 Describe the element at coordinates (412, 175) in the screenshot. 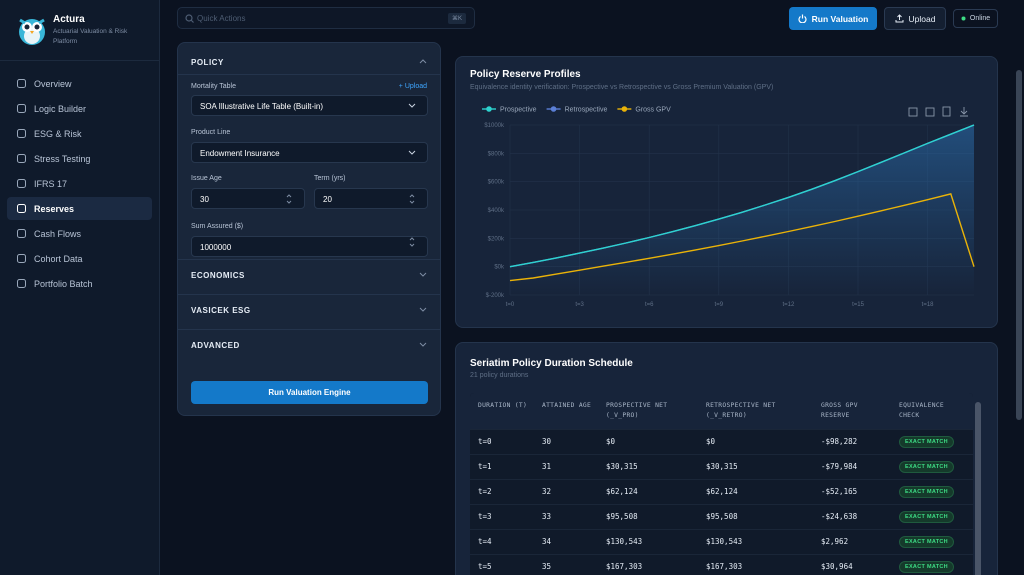

I see `select-arrows` at that location.